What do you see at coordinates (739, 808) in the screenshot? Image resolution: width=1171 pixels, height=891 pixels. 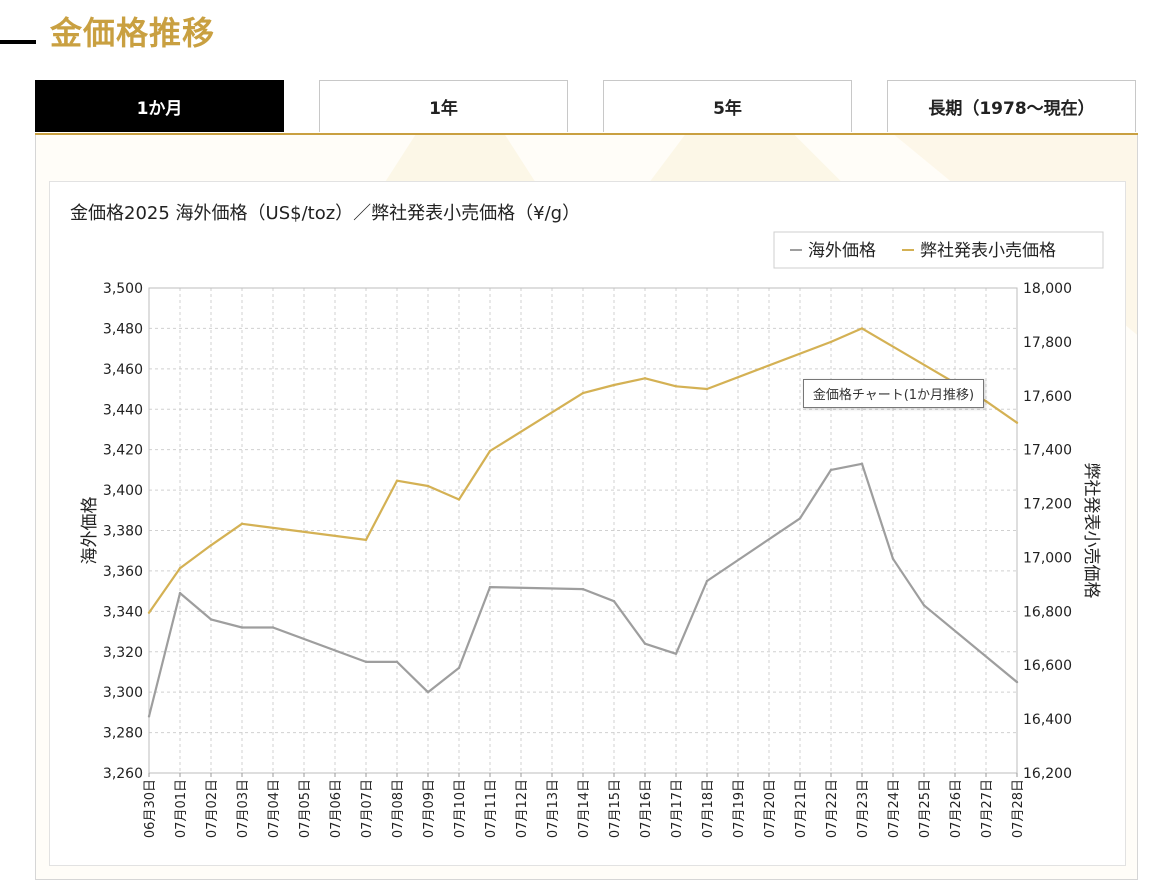 I see `x-tick-label: 07月19日` at bounding box center [739, 808].